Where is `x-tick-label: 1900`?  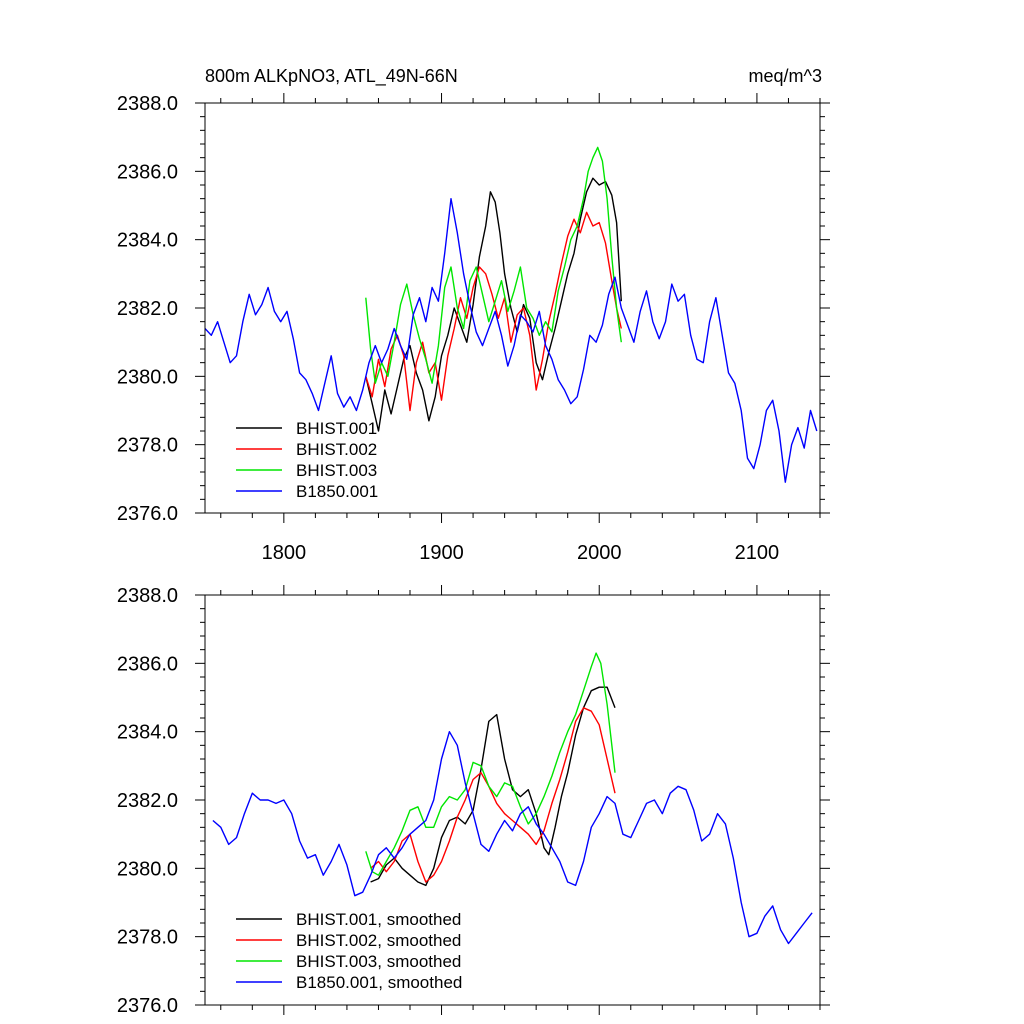
x-tick-label: 1900 is located at coordinates (441, 553).